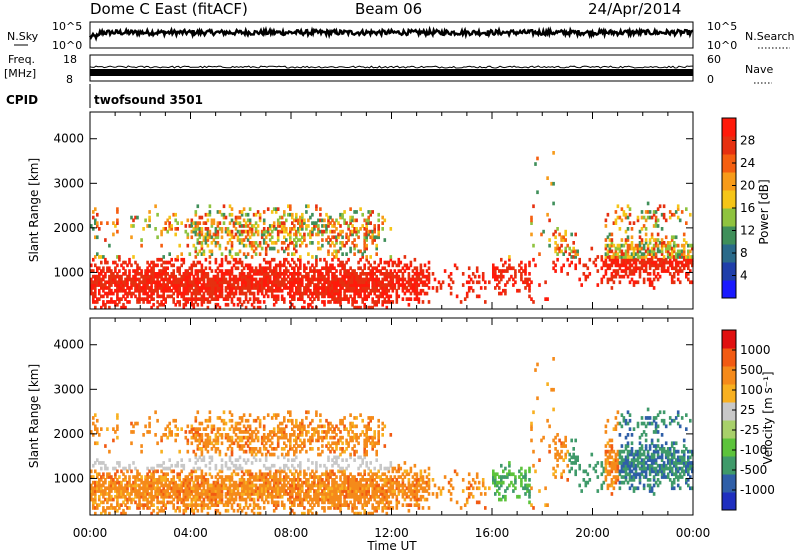 The image size is (800, 554). What do you see at coordinates (68, 183) in the screenshot?
I see `y-tick-label: 3000` at bounding box center [68, 183].